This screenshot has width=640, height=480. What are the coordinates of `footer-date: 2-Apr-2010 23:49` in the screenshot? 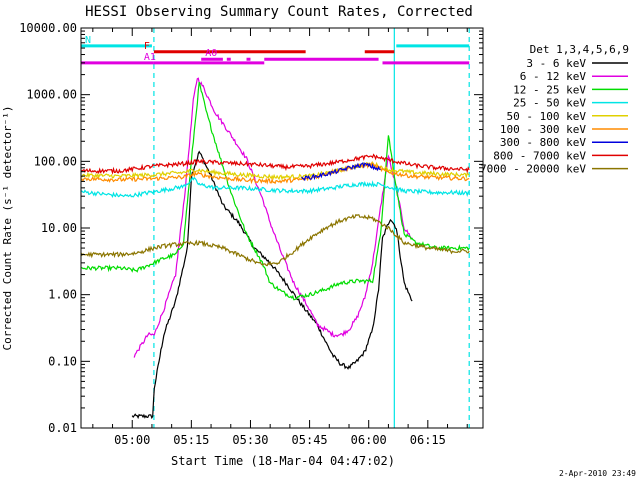 It's located at (597, 473).